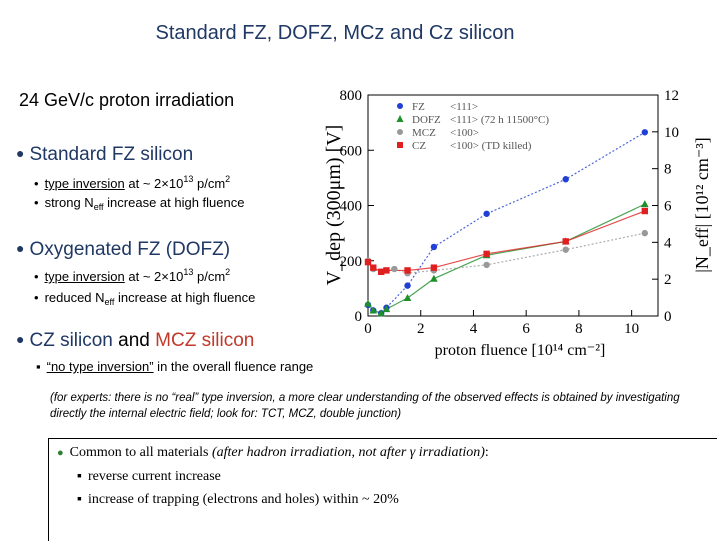 This screenshot has height=541, width=720. What do you see at coordinates (400, 132) in the screenshot?
I see `legend-marker-mcz` at bounding box center [400, 132].